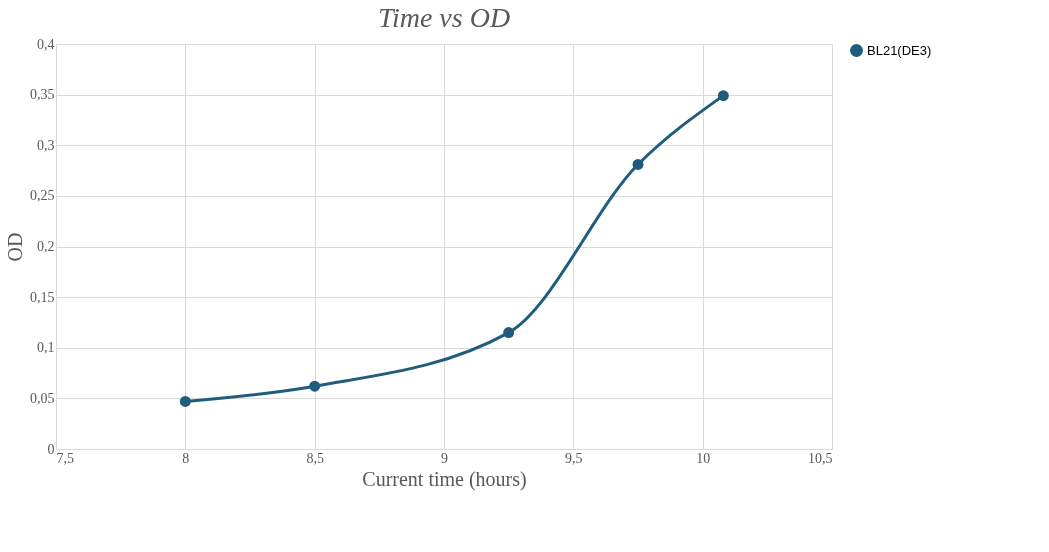  What do you see at coordinates (899, 50) in the screenshot?
I see `legend-label: BL21(DE3)` at bounding box center [899, 50].